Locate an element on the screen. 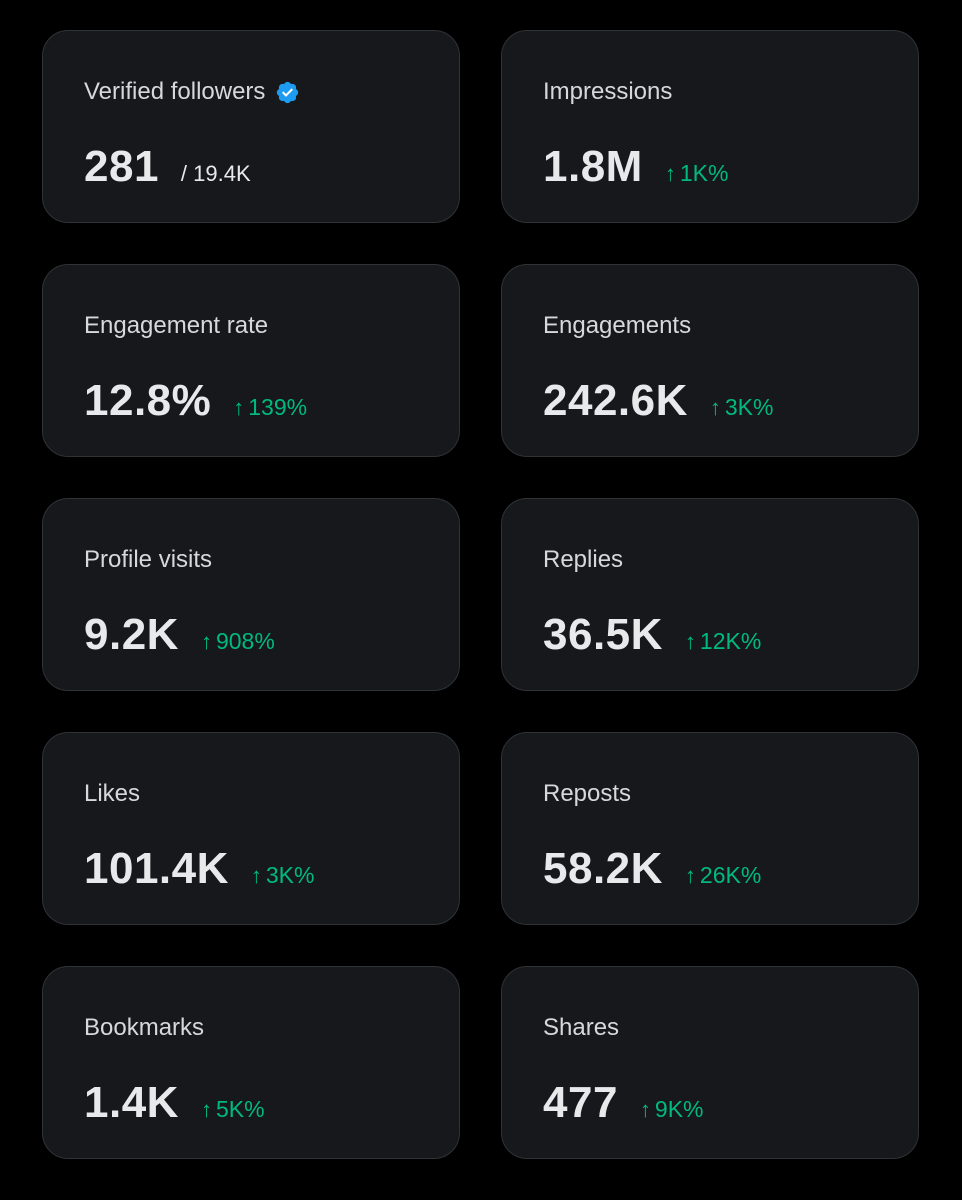 The width and height of the screenshot is (962, 1200). metric-values: 242.6K ↑ 3K% is located at coordinates (658, 401).